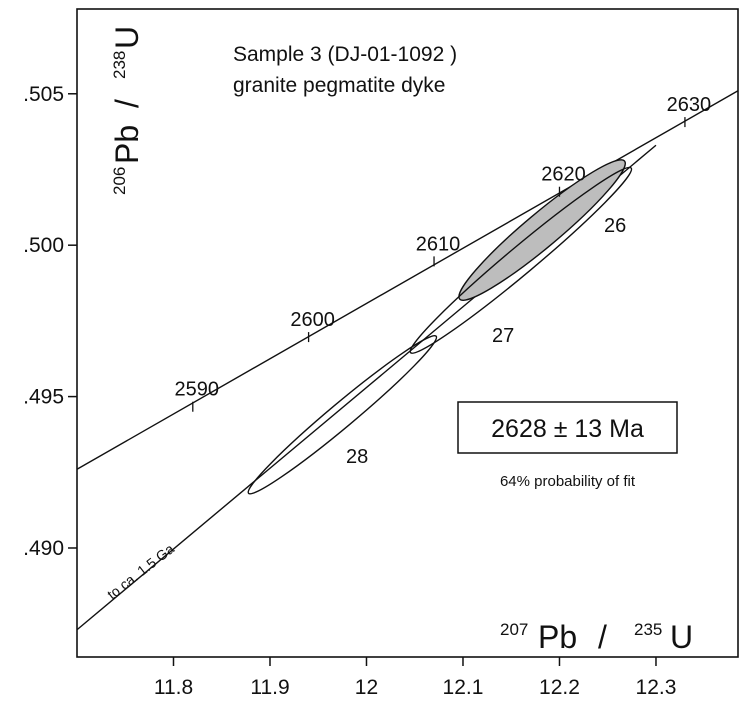 The image size is (748, 719). Describe the element at coordinates (503, 336) in the screenshot. I see `ellipse-label-27: 27` at that location.